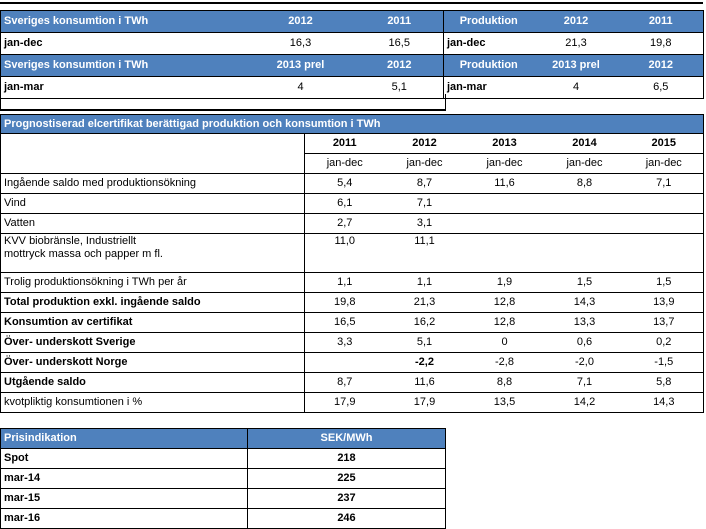  Describe the element at coordinates (123, 65) in the screenshot. I see `consumption-title: Sveriges konsumtion i TWh` at that location.